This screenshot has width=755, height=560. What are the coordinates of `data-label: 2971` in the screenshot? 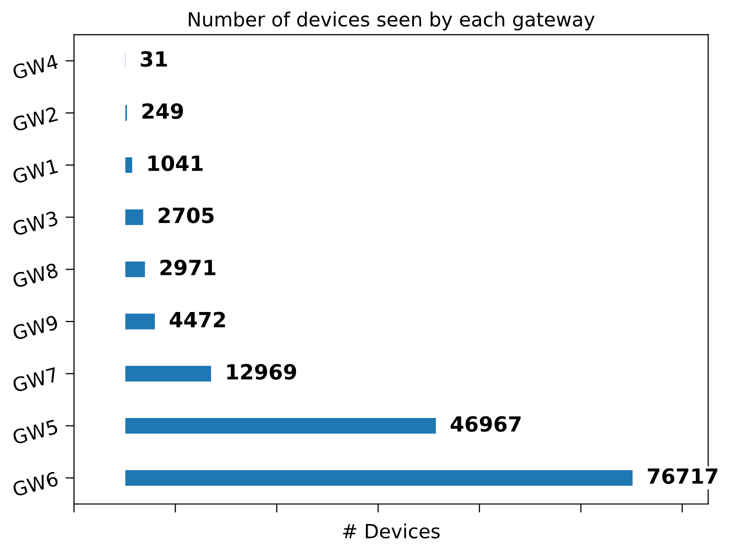 It's located at (188, 268).